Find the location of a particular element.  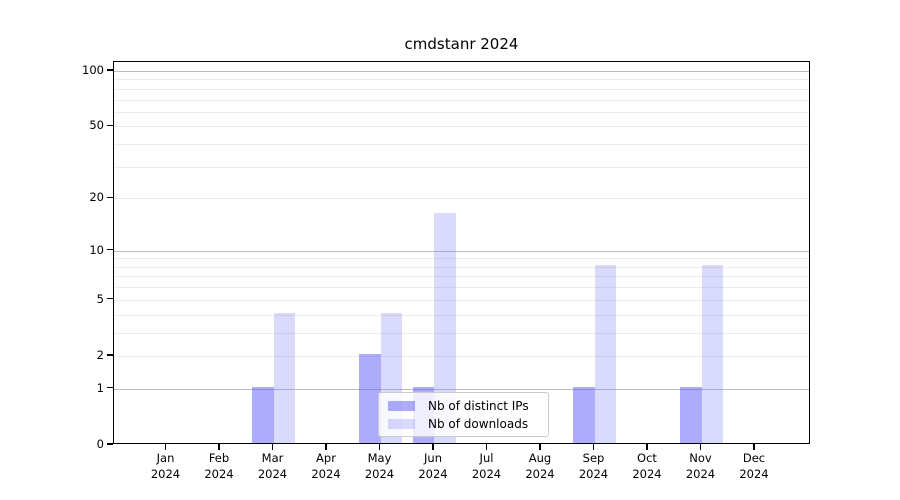

y-axis-tick-label: 50 is located at coordinates (96, 125).